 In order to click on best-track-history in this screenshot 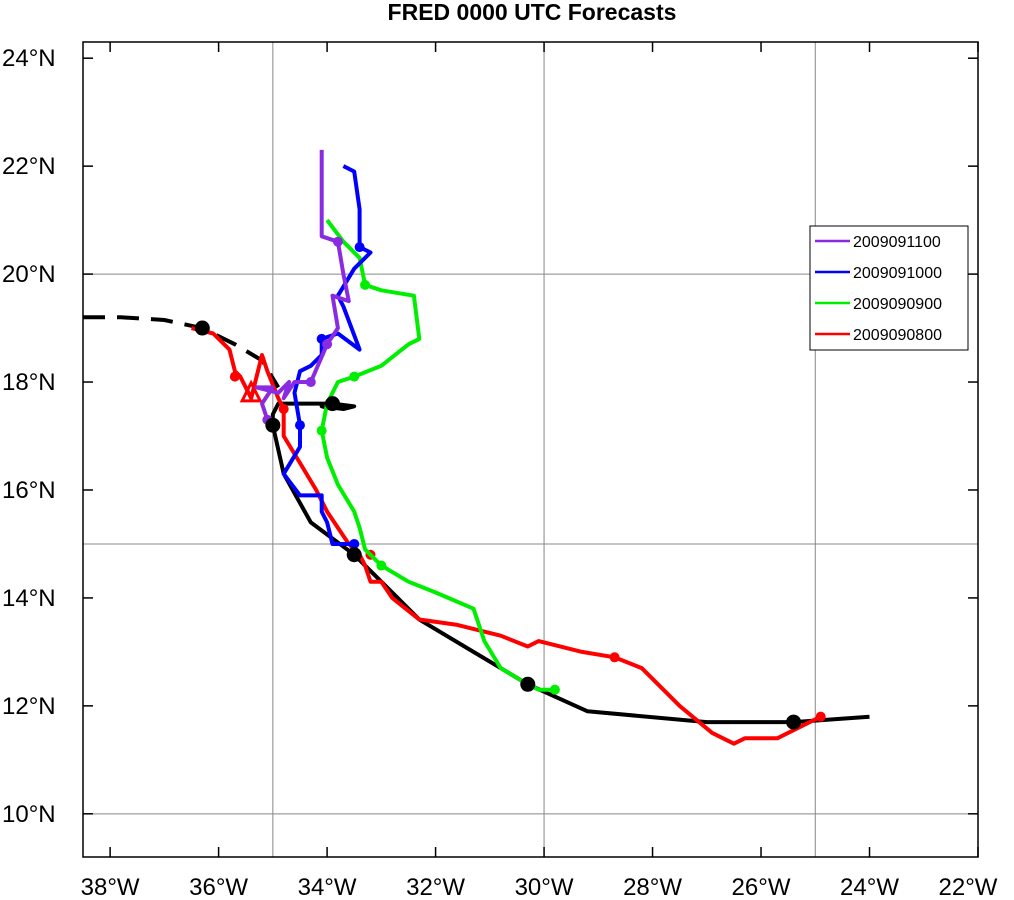, I will do `click(182, 352)`.